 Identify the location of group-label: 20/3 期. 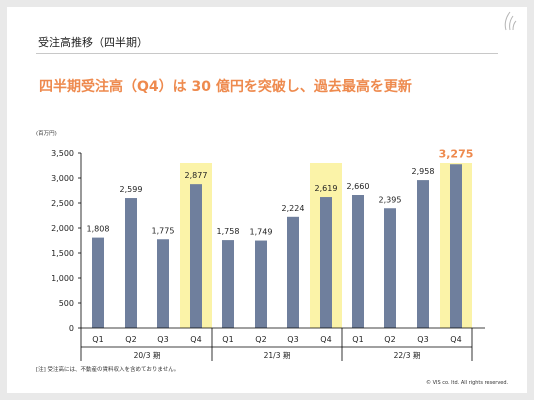
(147, 355).